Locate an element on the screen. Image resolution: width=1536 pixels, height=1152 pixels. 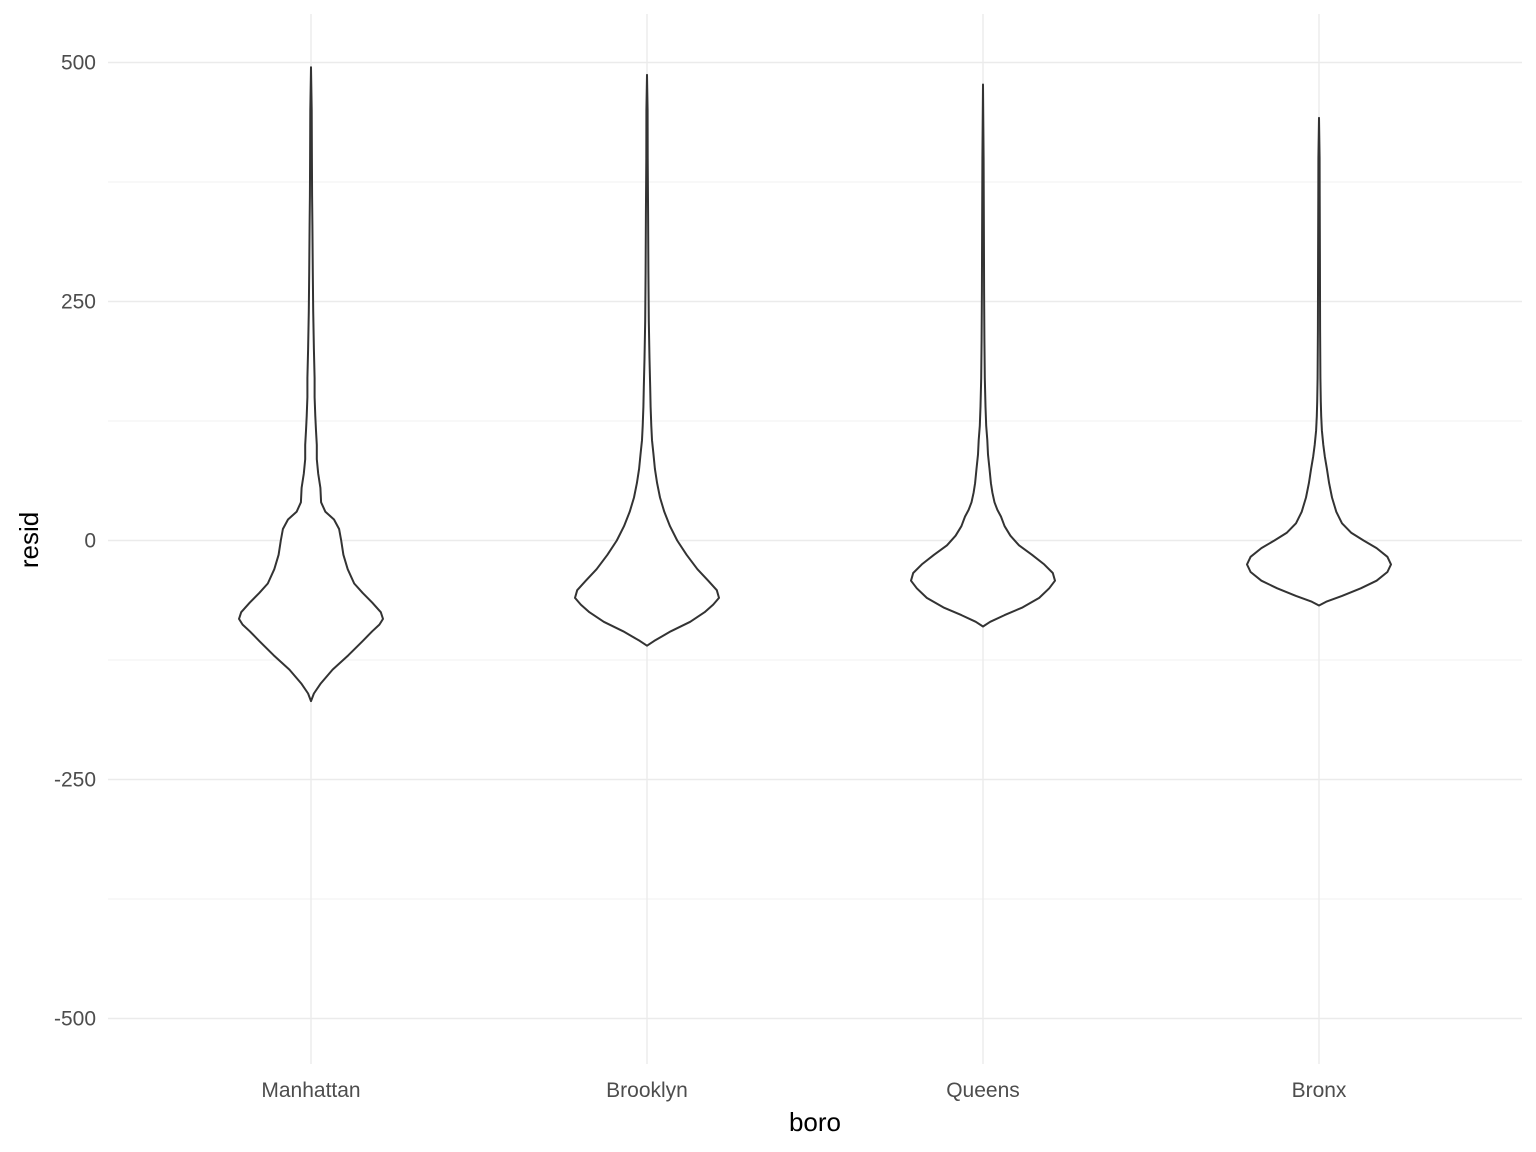
y-axis-title: resid is located at coordinates (29, 540).